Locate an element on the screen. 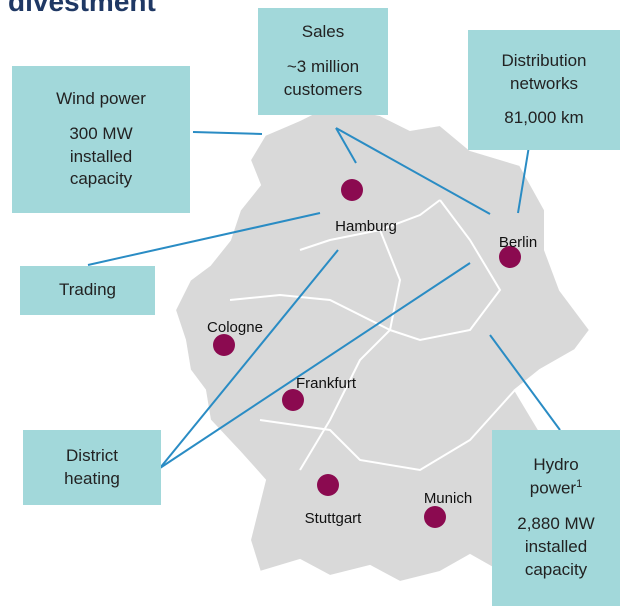  sales-box: Sales ~3 million customers is located at coordinates (323, 61).